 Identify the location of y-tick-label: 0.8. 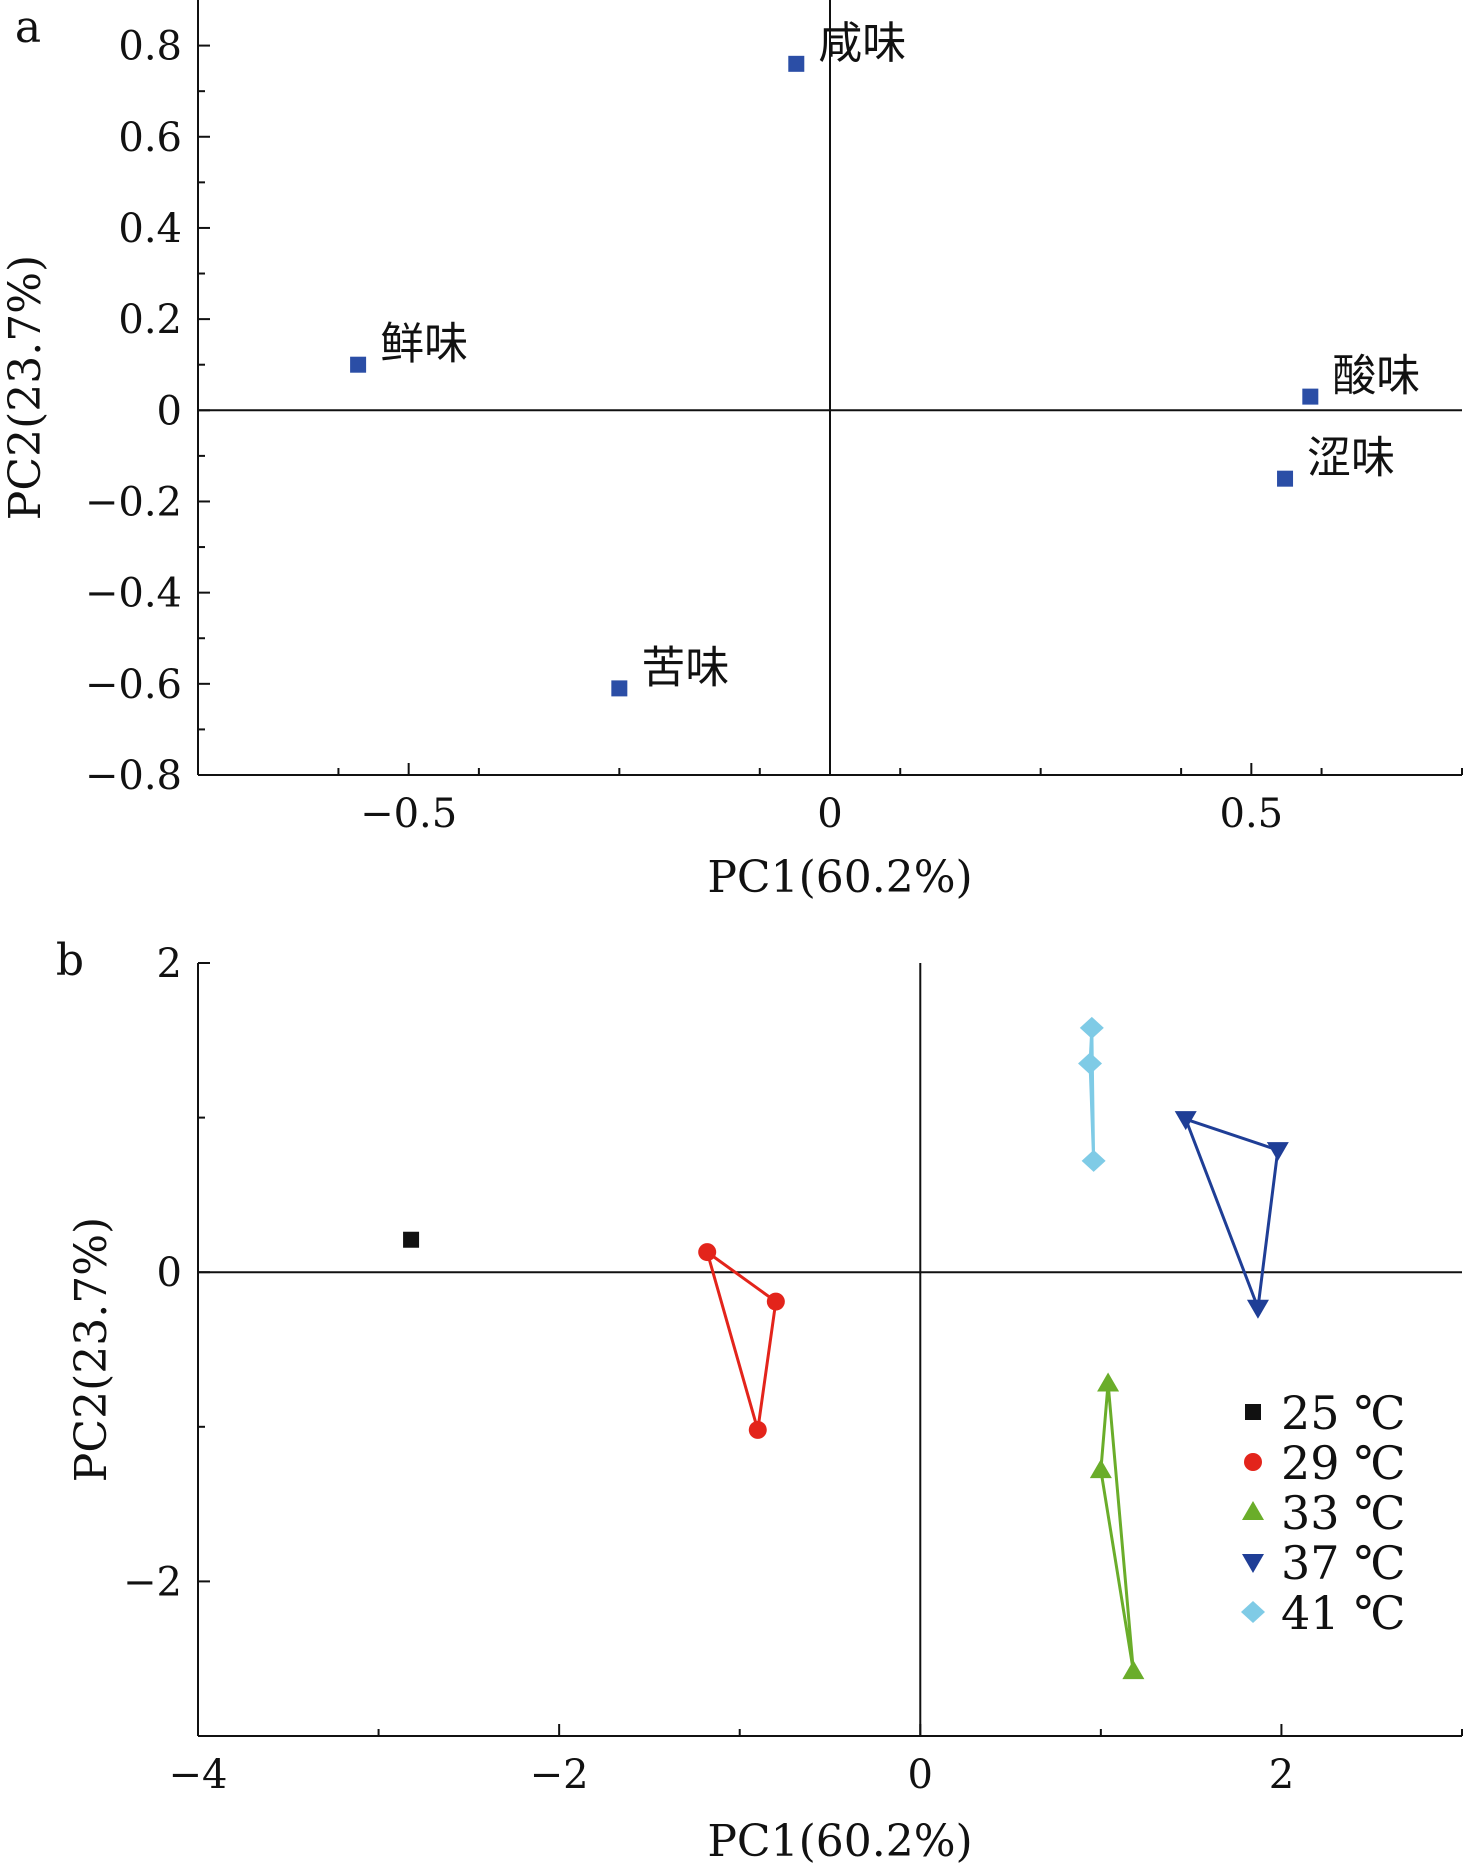
(150, 47).